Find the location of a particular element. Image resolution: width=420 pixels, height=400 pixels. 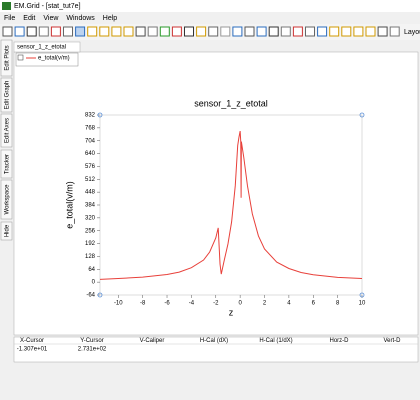

x-axis-label: z is located at coordinates (231, 312).